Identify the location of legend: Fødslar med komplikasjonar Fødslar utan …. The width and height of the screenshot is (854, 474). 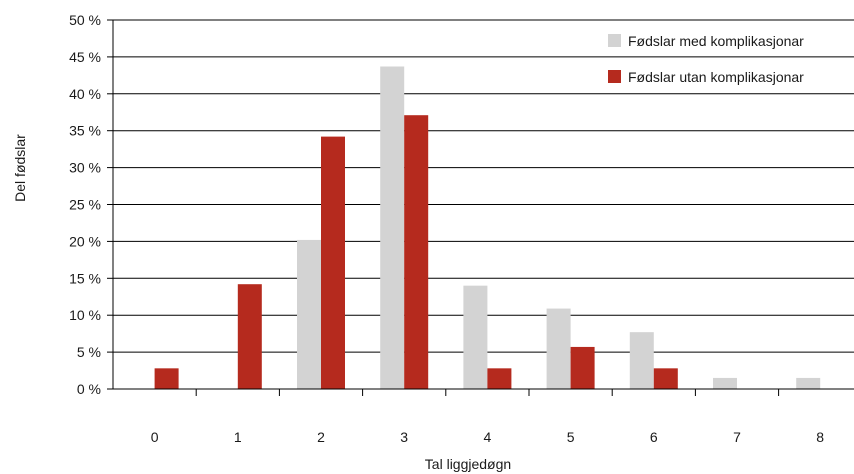
(706, 59).